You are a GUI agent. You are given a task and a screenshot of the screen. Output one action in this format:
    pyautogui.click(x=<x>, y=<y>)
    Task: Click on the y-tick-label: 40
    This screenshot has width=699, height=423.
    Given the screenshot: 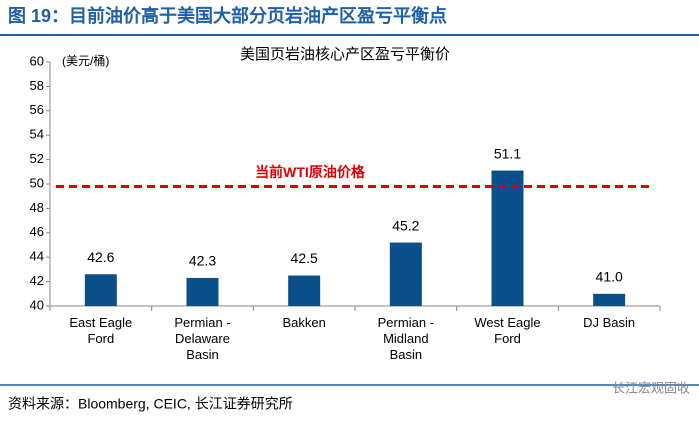 What is the action you would take?
    pyautogui.click(x=37, y=304)
    